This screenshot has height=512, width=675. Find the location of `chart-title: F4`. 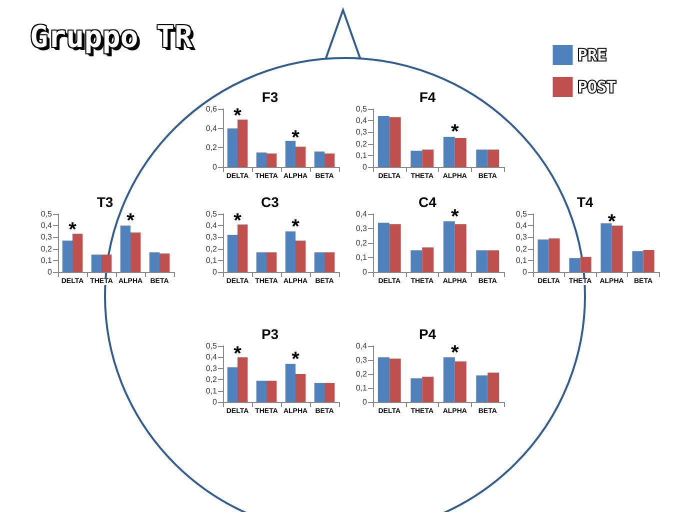

chart-title: F4 is located at coordinates (427, 97).